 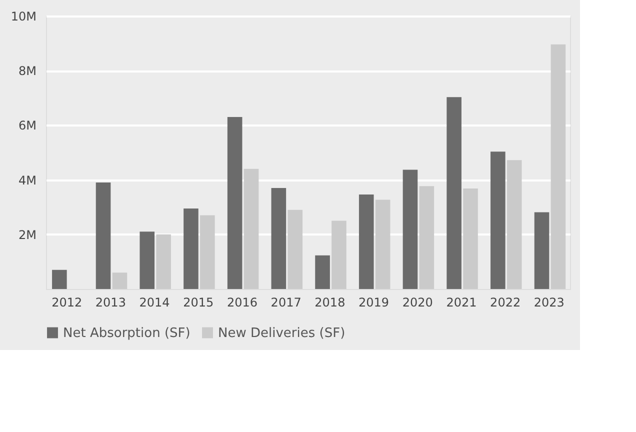 What do you see at coordinates (242, 303) in the screenshot?
I see `x-tick-label: 2016` at bounding box center [242, 303].